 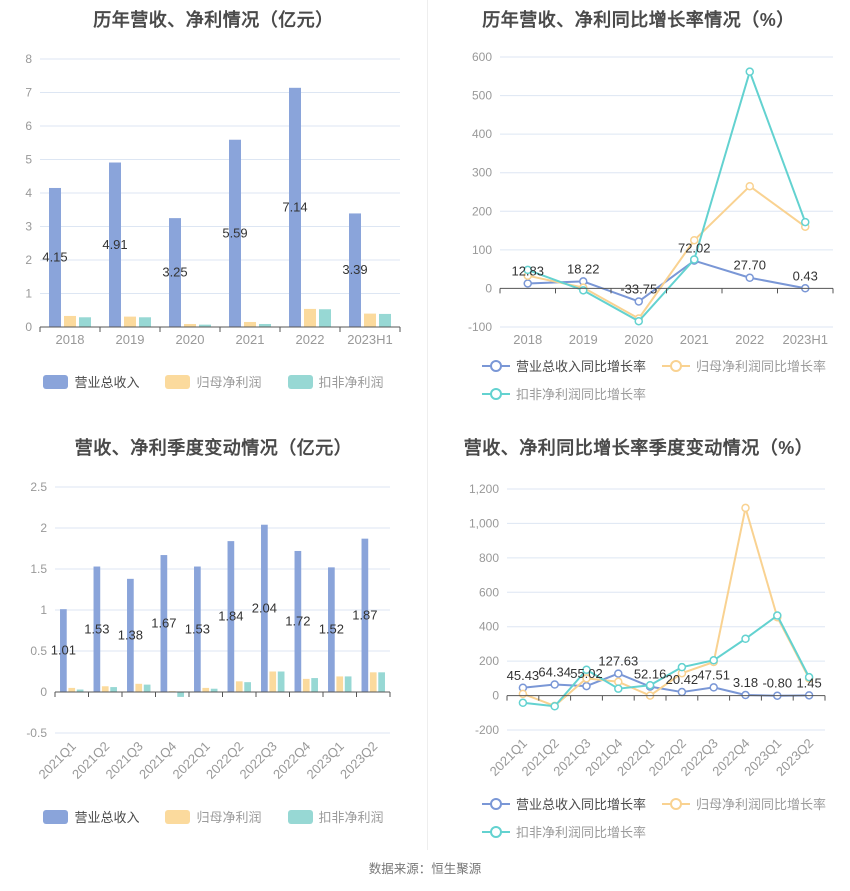 What do you see at coordinates (581, 832) in the screenshot?
I see `legend-label: 扣非净利润同比增长率` at bounding box center [581, 832].